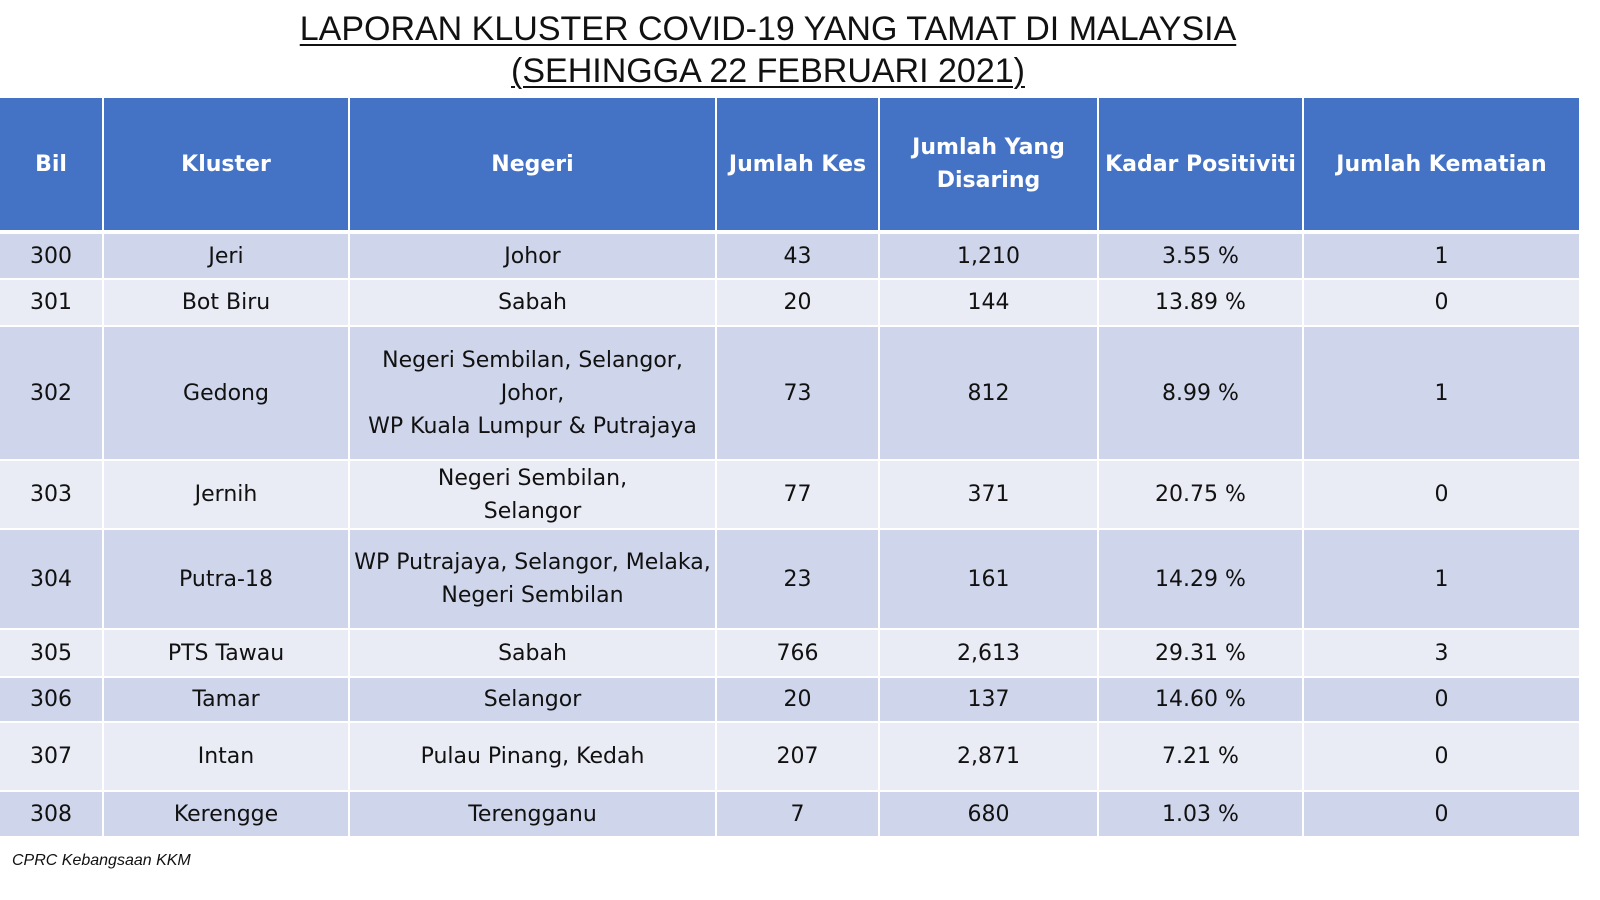 The width and height of the screenshot is (1600, 900). What do you see at coordinates (1200, 256) in the screenshot?
I see `cell-kadar-positiviti: 3.55 %` at bounding box center [1200, 256].